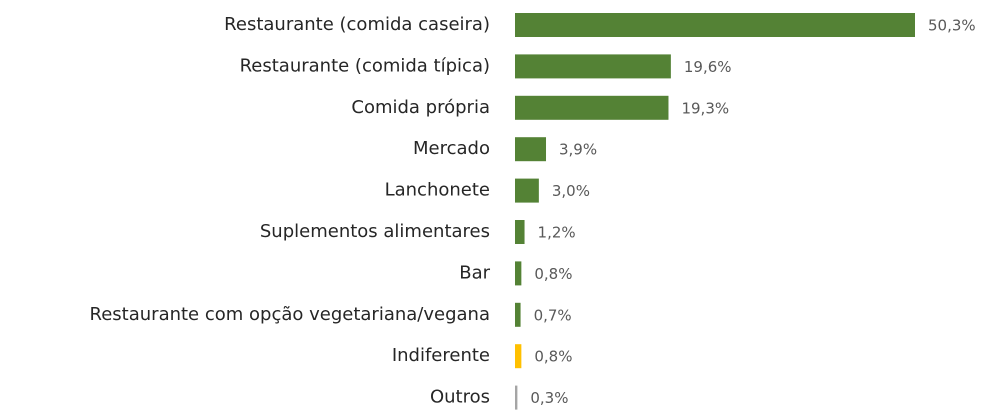 The width and height of the screenshot is (994, 417). I want to click on value-label: 0,3%, so click(549, 398).